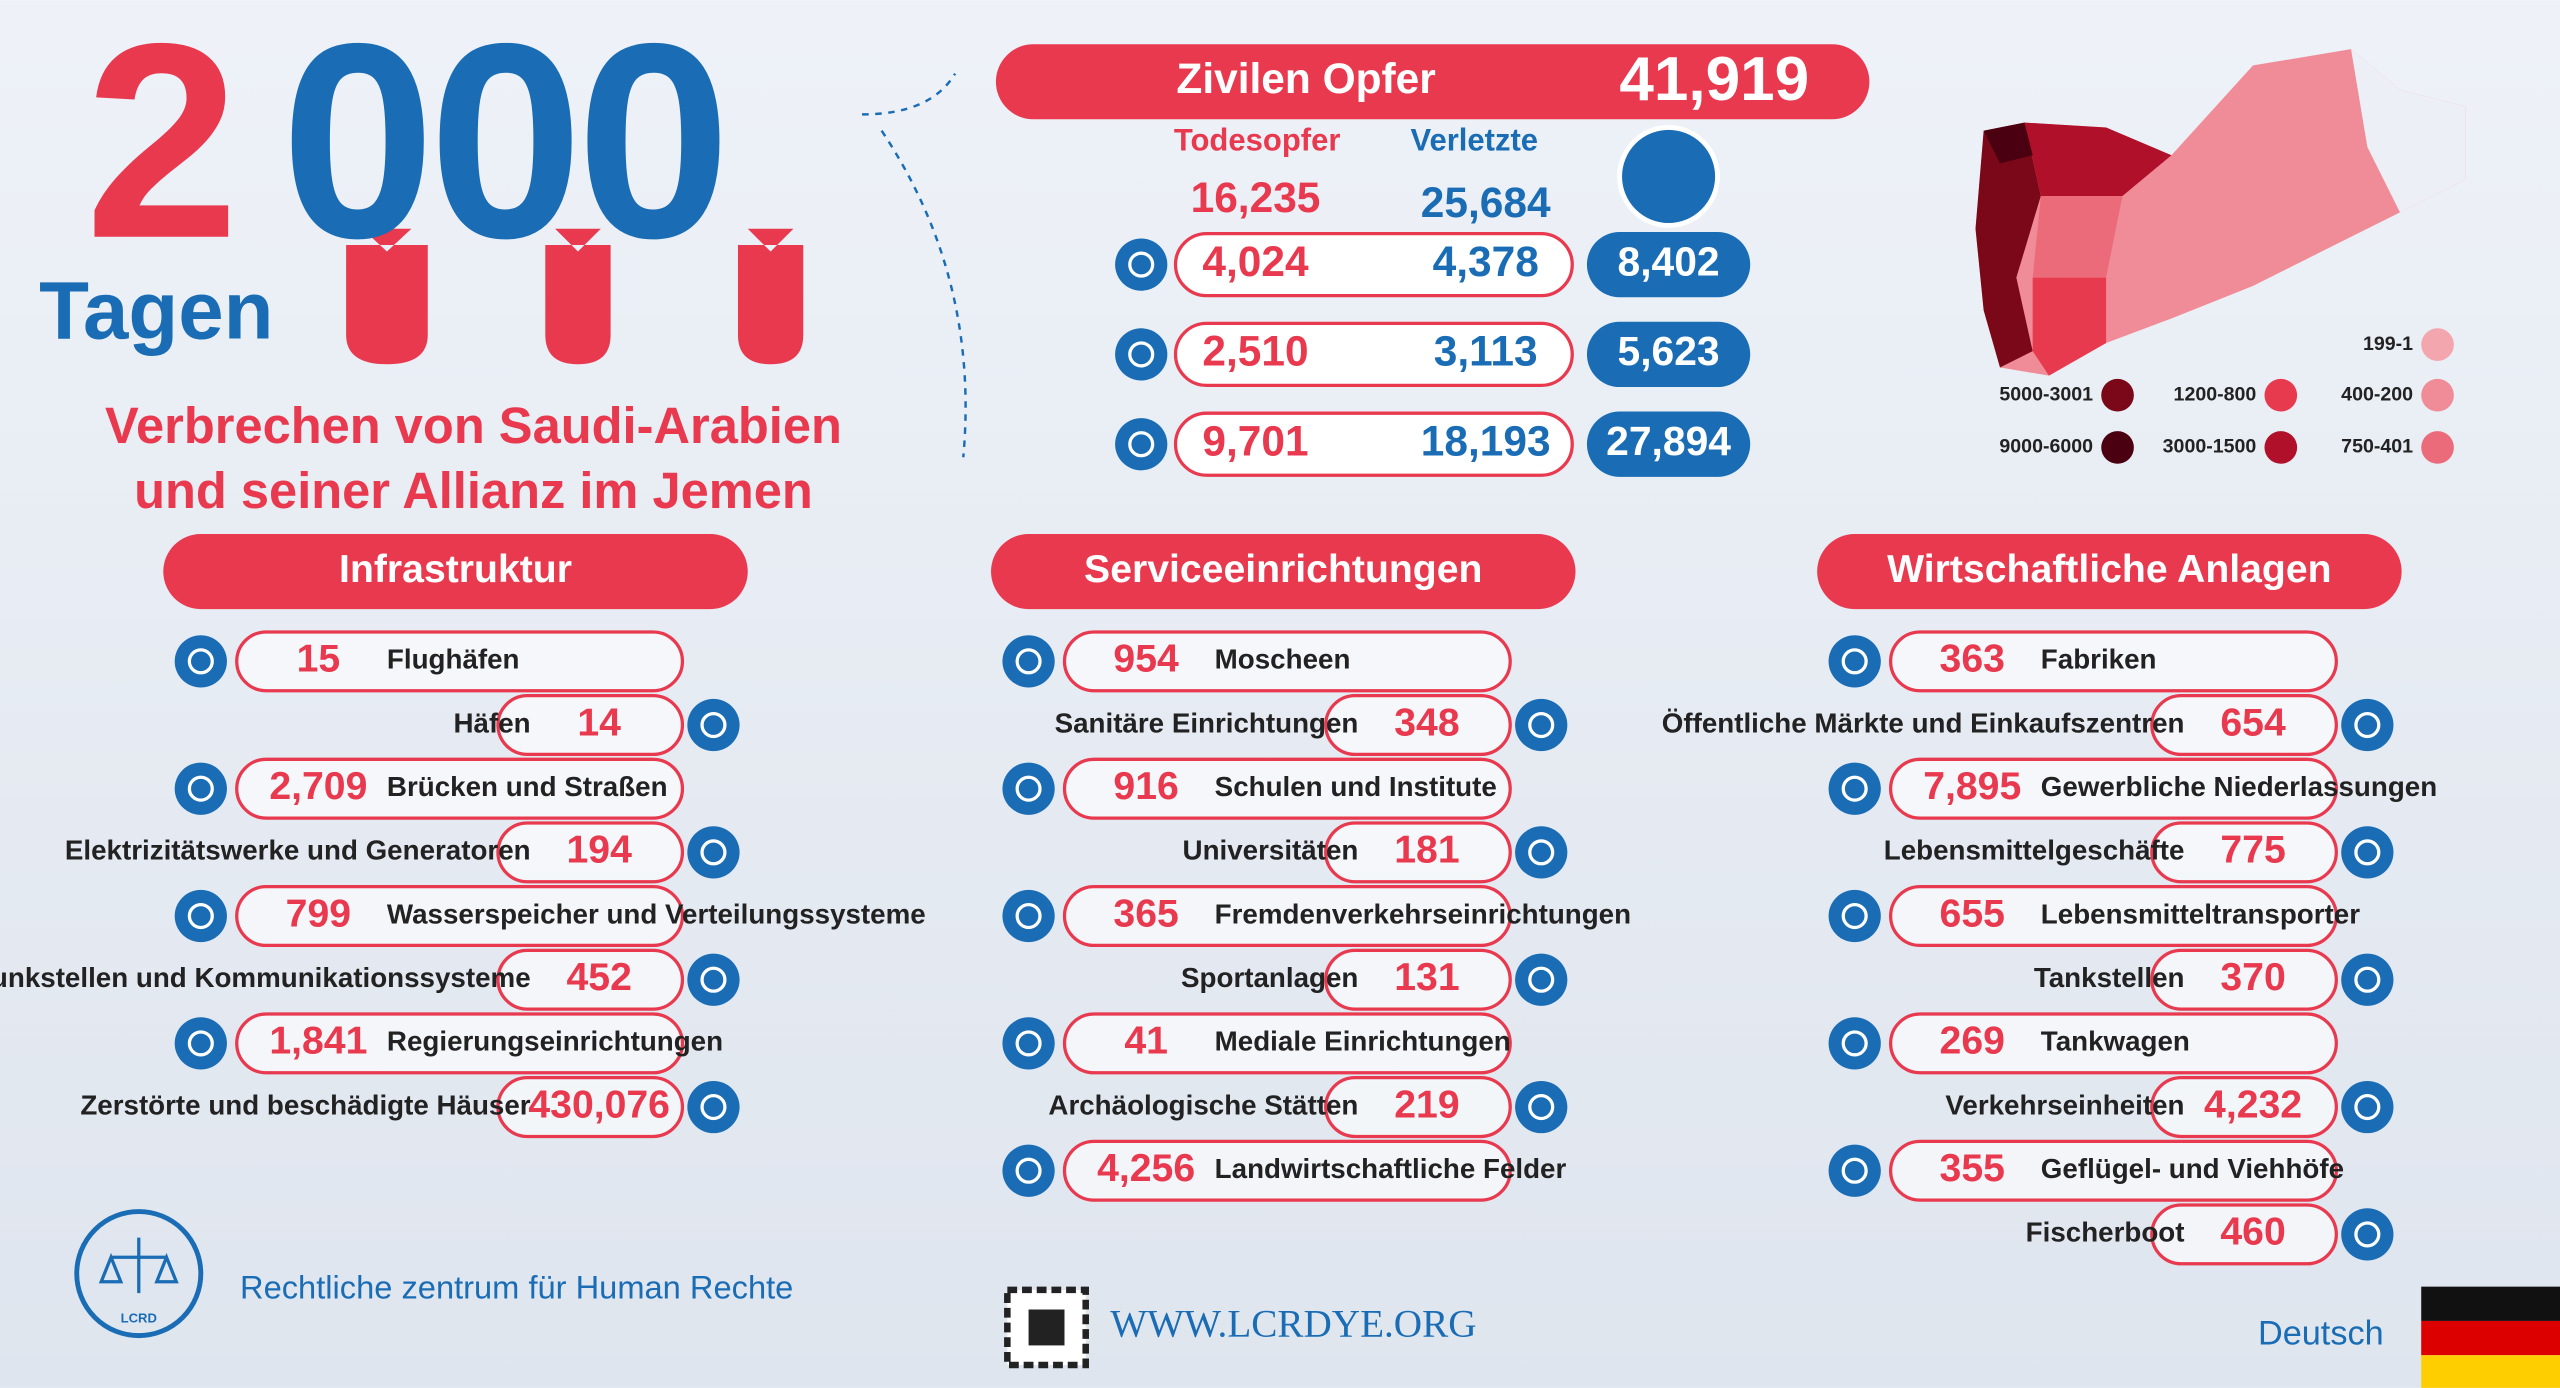 The height and width of the screenshot is (1388, 2560). I want to click on casualty-total-pill, so click(1668, 444).